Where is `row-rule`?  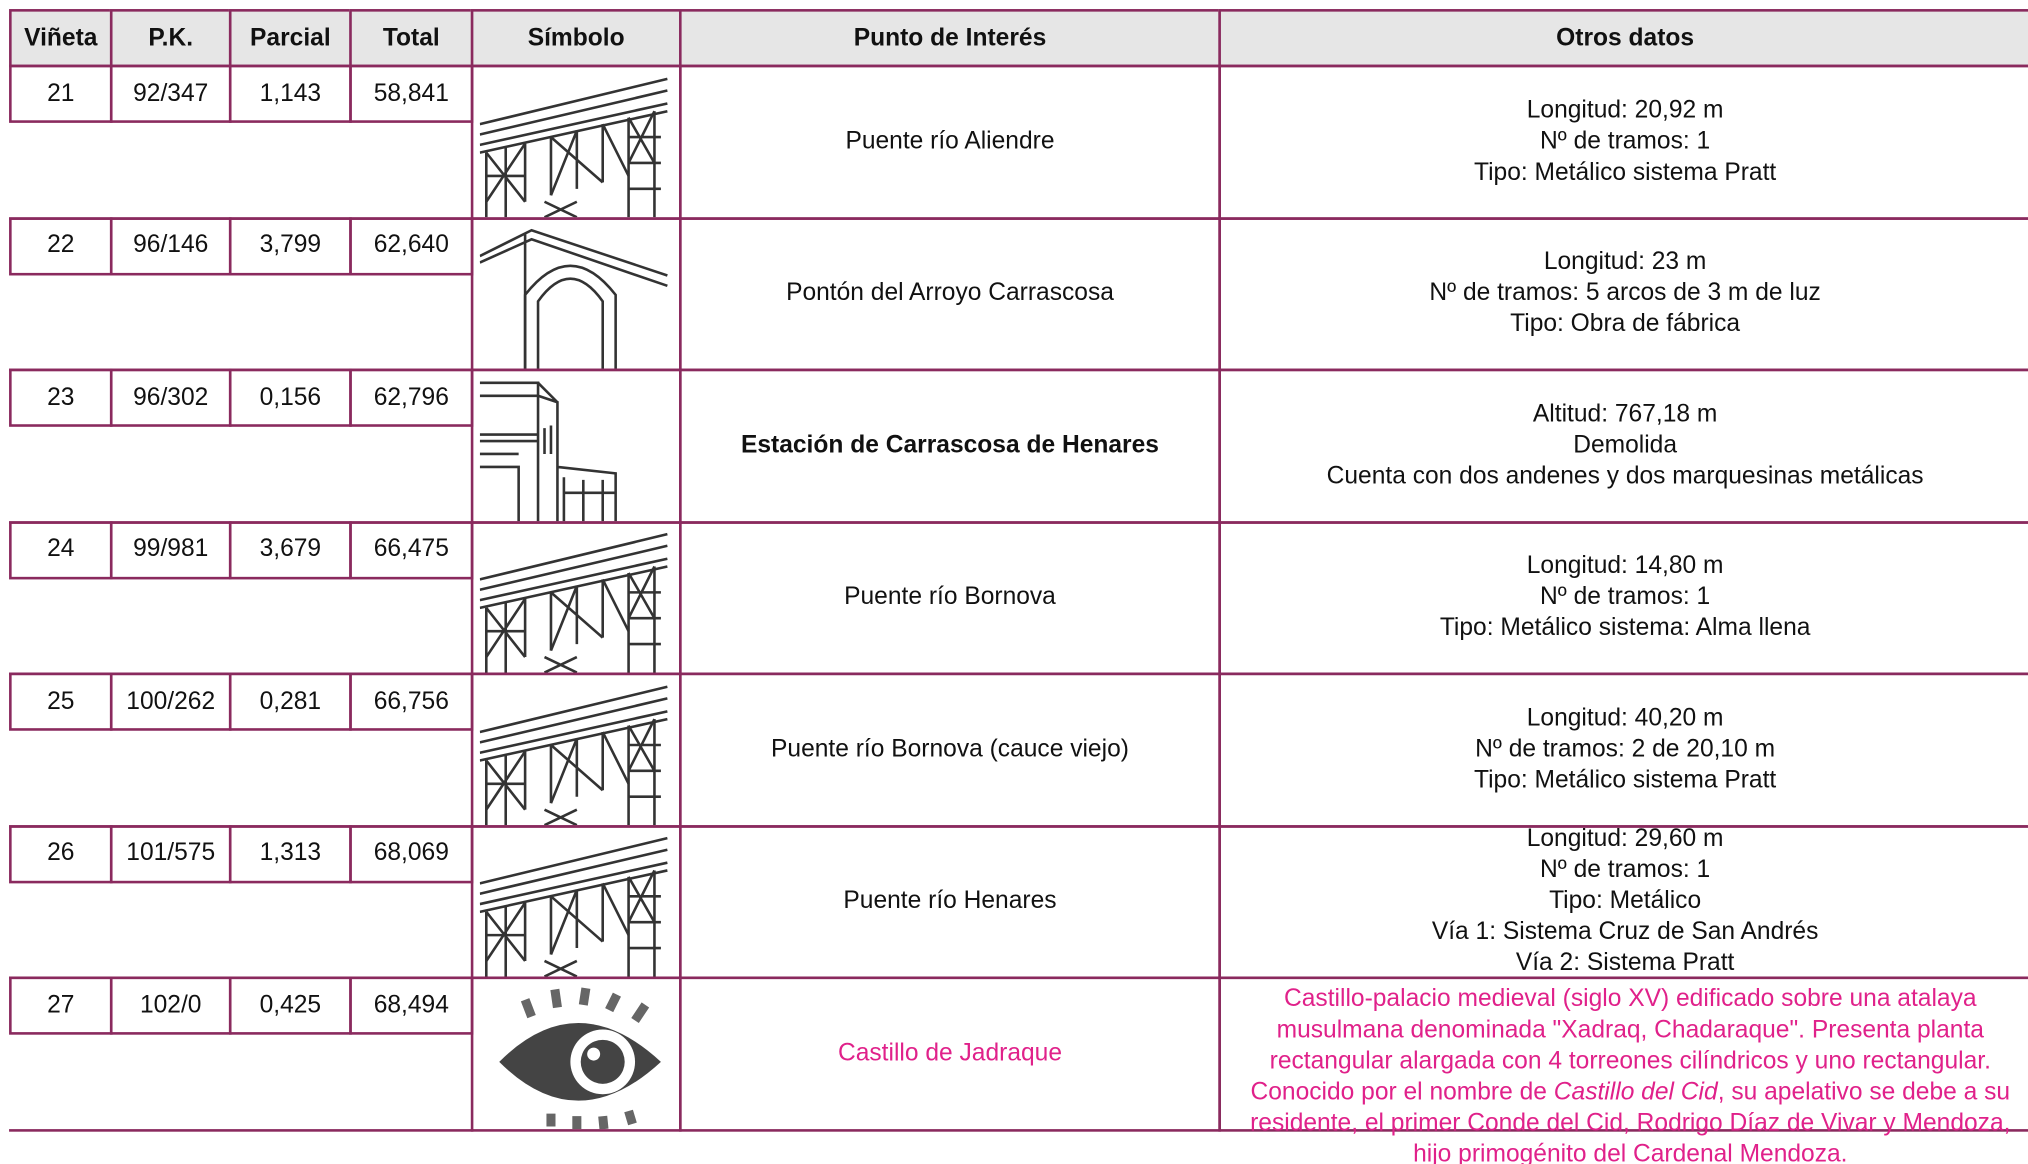
row-rule is located at coordinates (241, 1130).